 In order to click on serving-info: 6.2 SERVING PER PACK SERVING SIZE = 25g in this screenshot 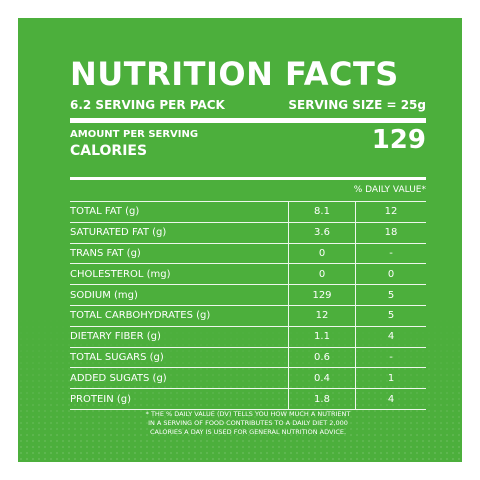, I will do `click(248, 105)`.